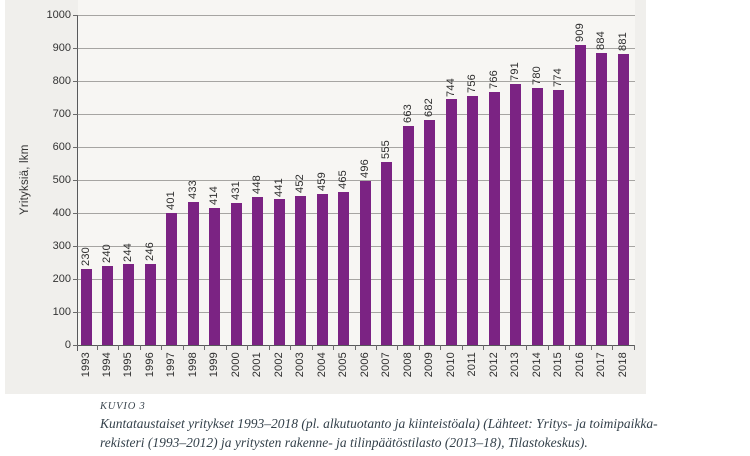 The image size is (750, 456). What do you see at coordinates (61, 312) in the screenshot?
I see `y-tick-label-100: 100` at bounding box center [61, 312].